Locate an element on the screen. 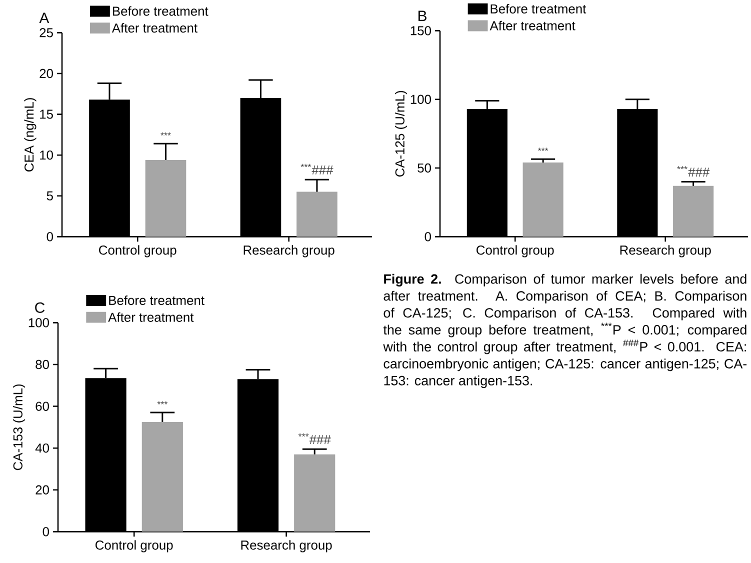 Image resolution: width=751 pixels, height=563 pixels. y-tick-label: 25 is located at coordinates (46, 33).